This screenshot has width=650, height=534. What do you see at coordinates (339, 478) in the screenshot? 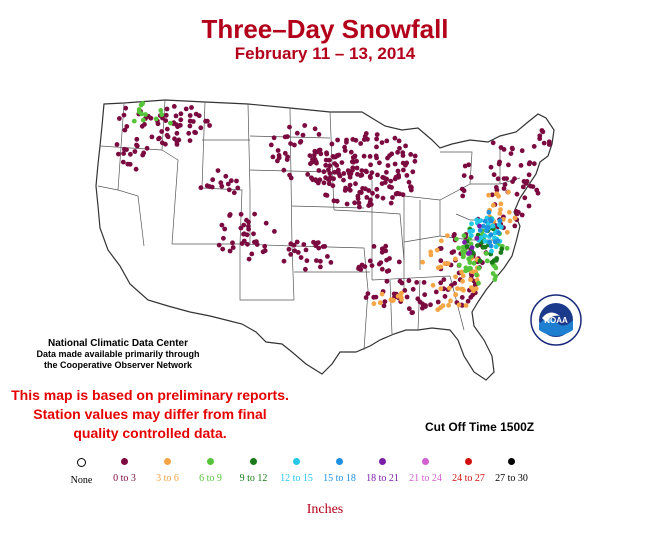
I see `legend-label: 15 to 18` at bounding box center [339, 478].